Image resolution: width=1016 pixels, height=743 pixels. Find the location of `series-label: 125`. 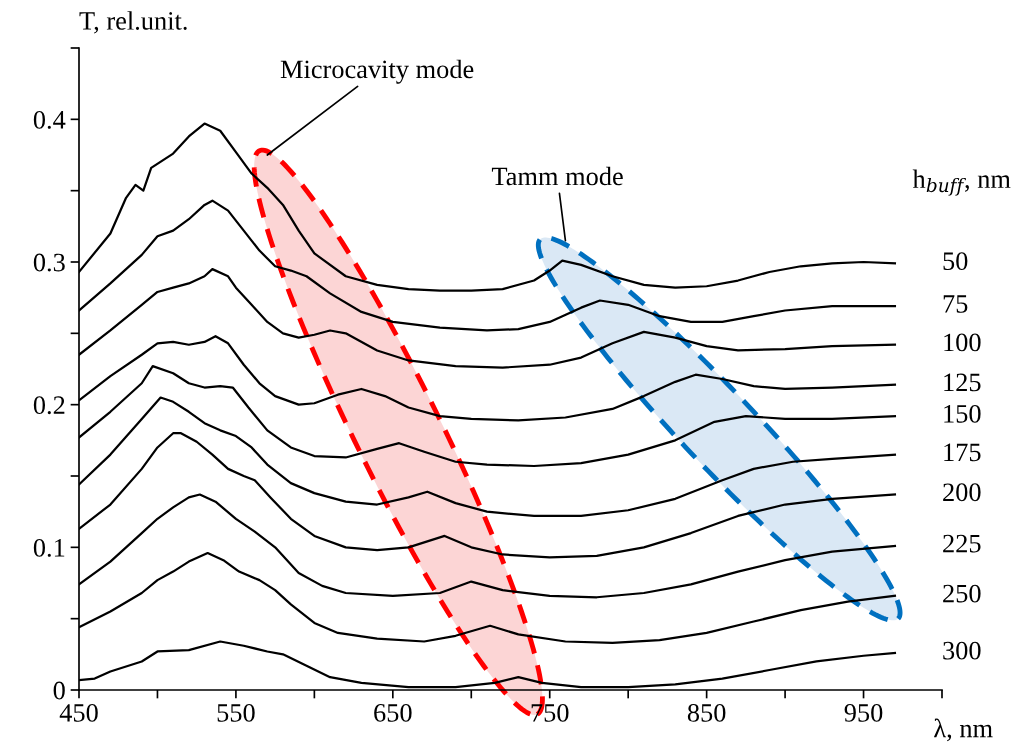

series-label: 125 is located at coordinates (962, 382).